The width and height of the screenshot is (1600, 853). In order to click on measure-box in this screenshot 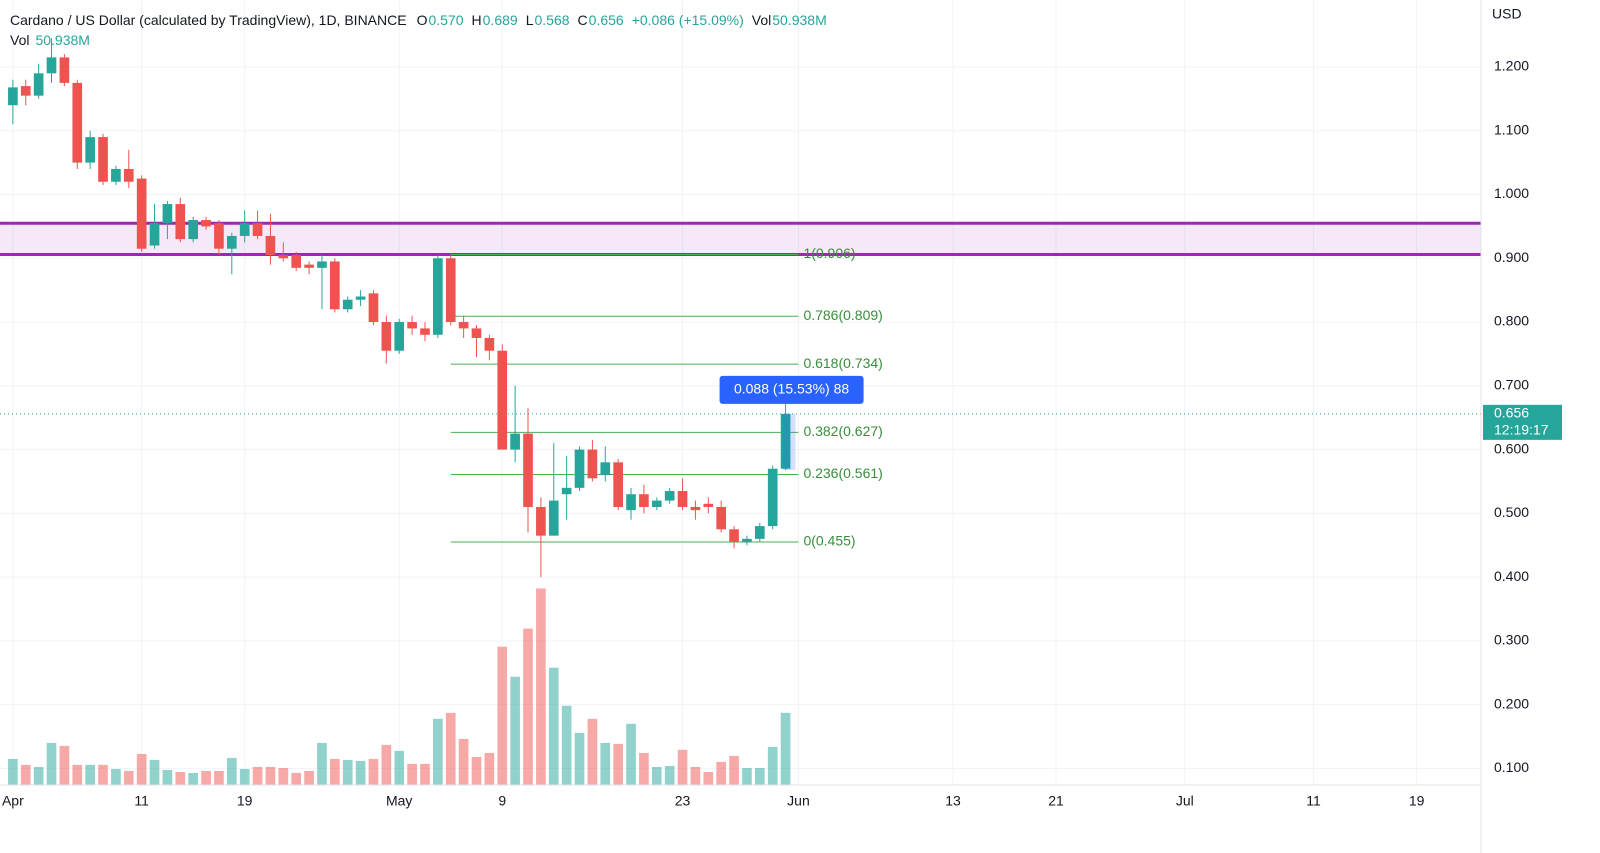, I will do `click(791, 389)`.